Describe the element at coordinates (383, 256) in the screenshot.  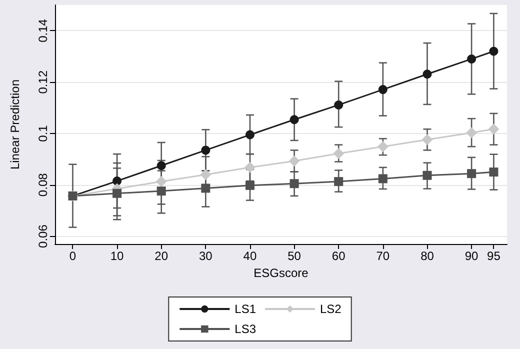
I see `x-tick-label: 70` at that location.